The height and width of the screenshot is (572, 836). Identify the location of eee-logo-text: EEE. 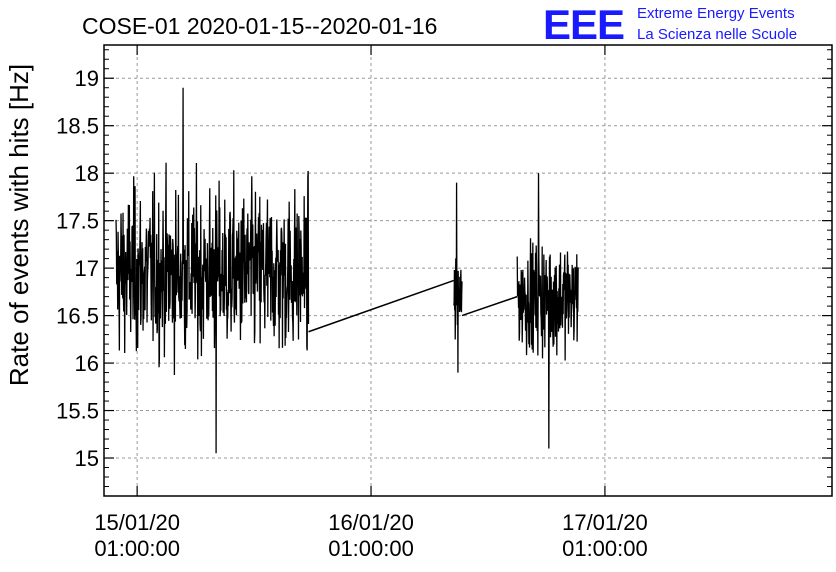
(583, 24).